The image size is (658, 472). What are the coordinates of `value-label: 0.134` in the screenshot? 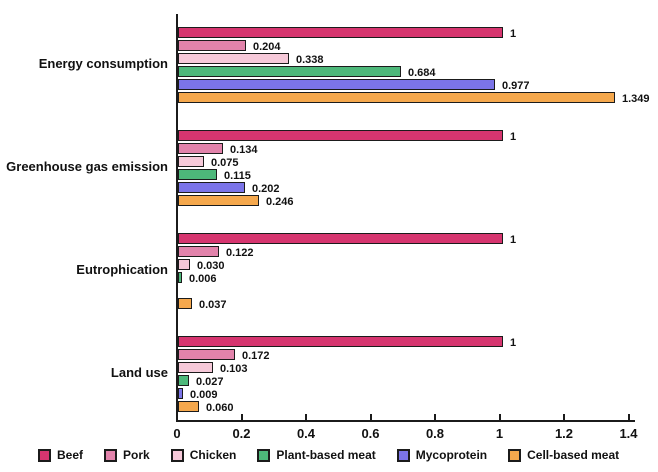 It's located at (244, 150).